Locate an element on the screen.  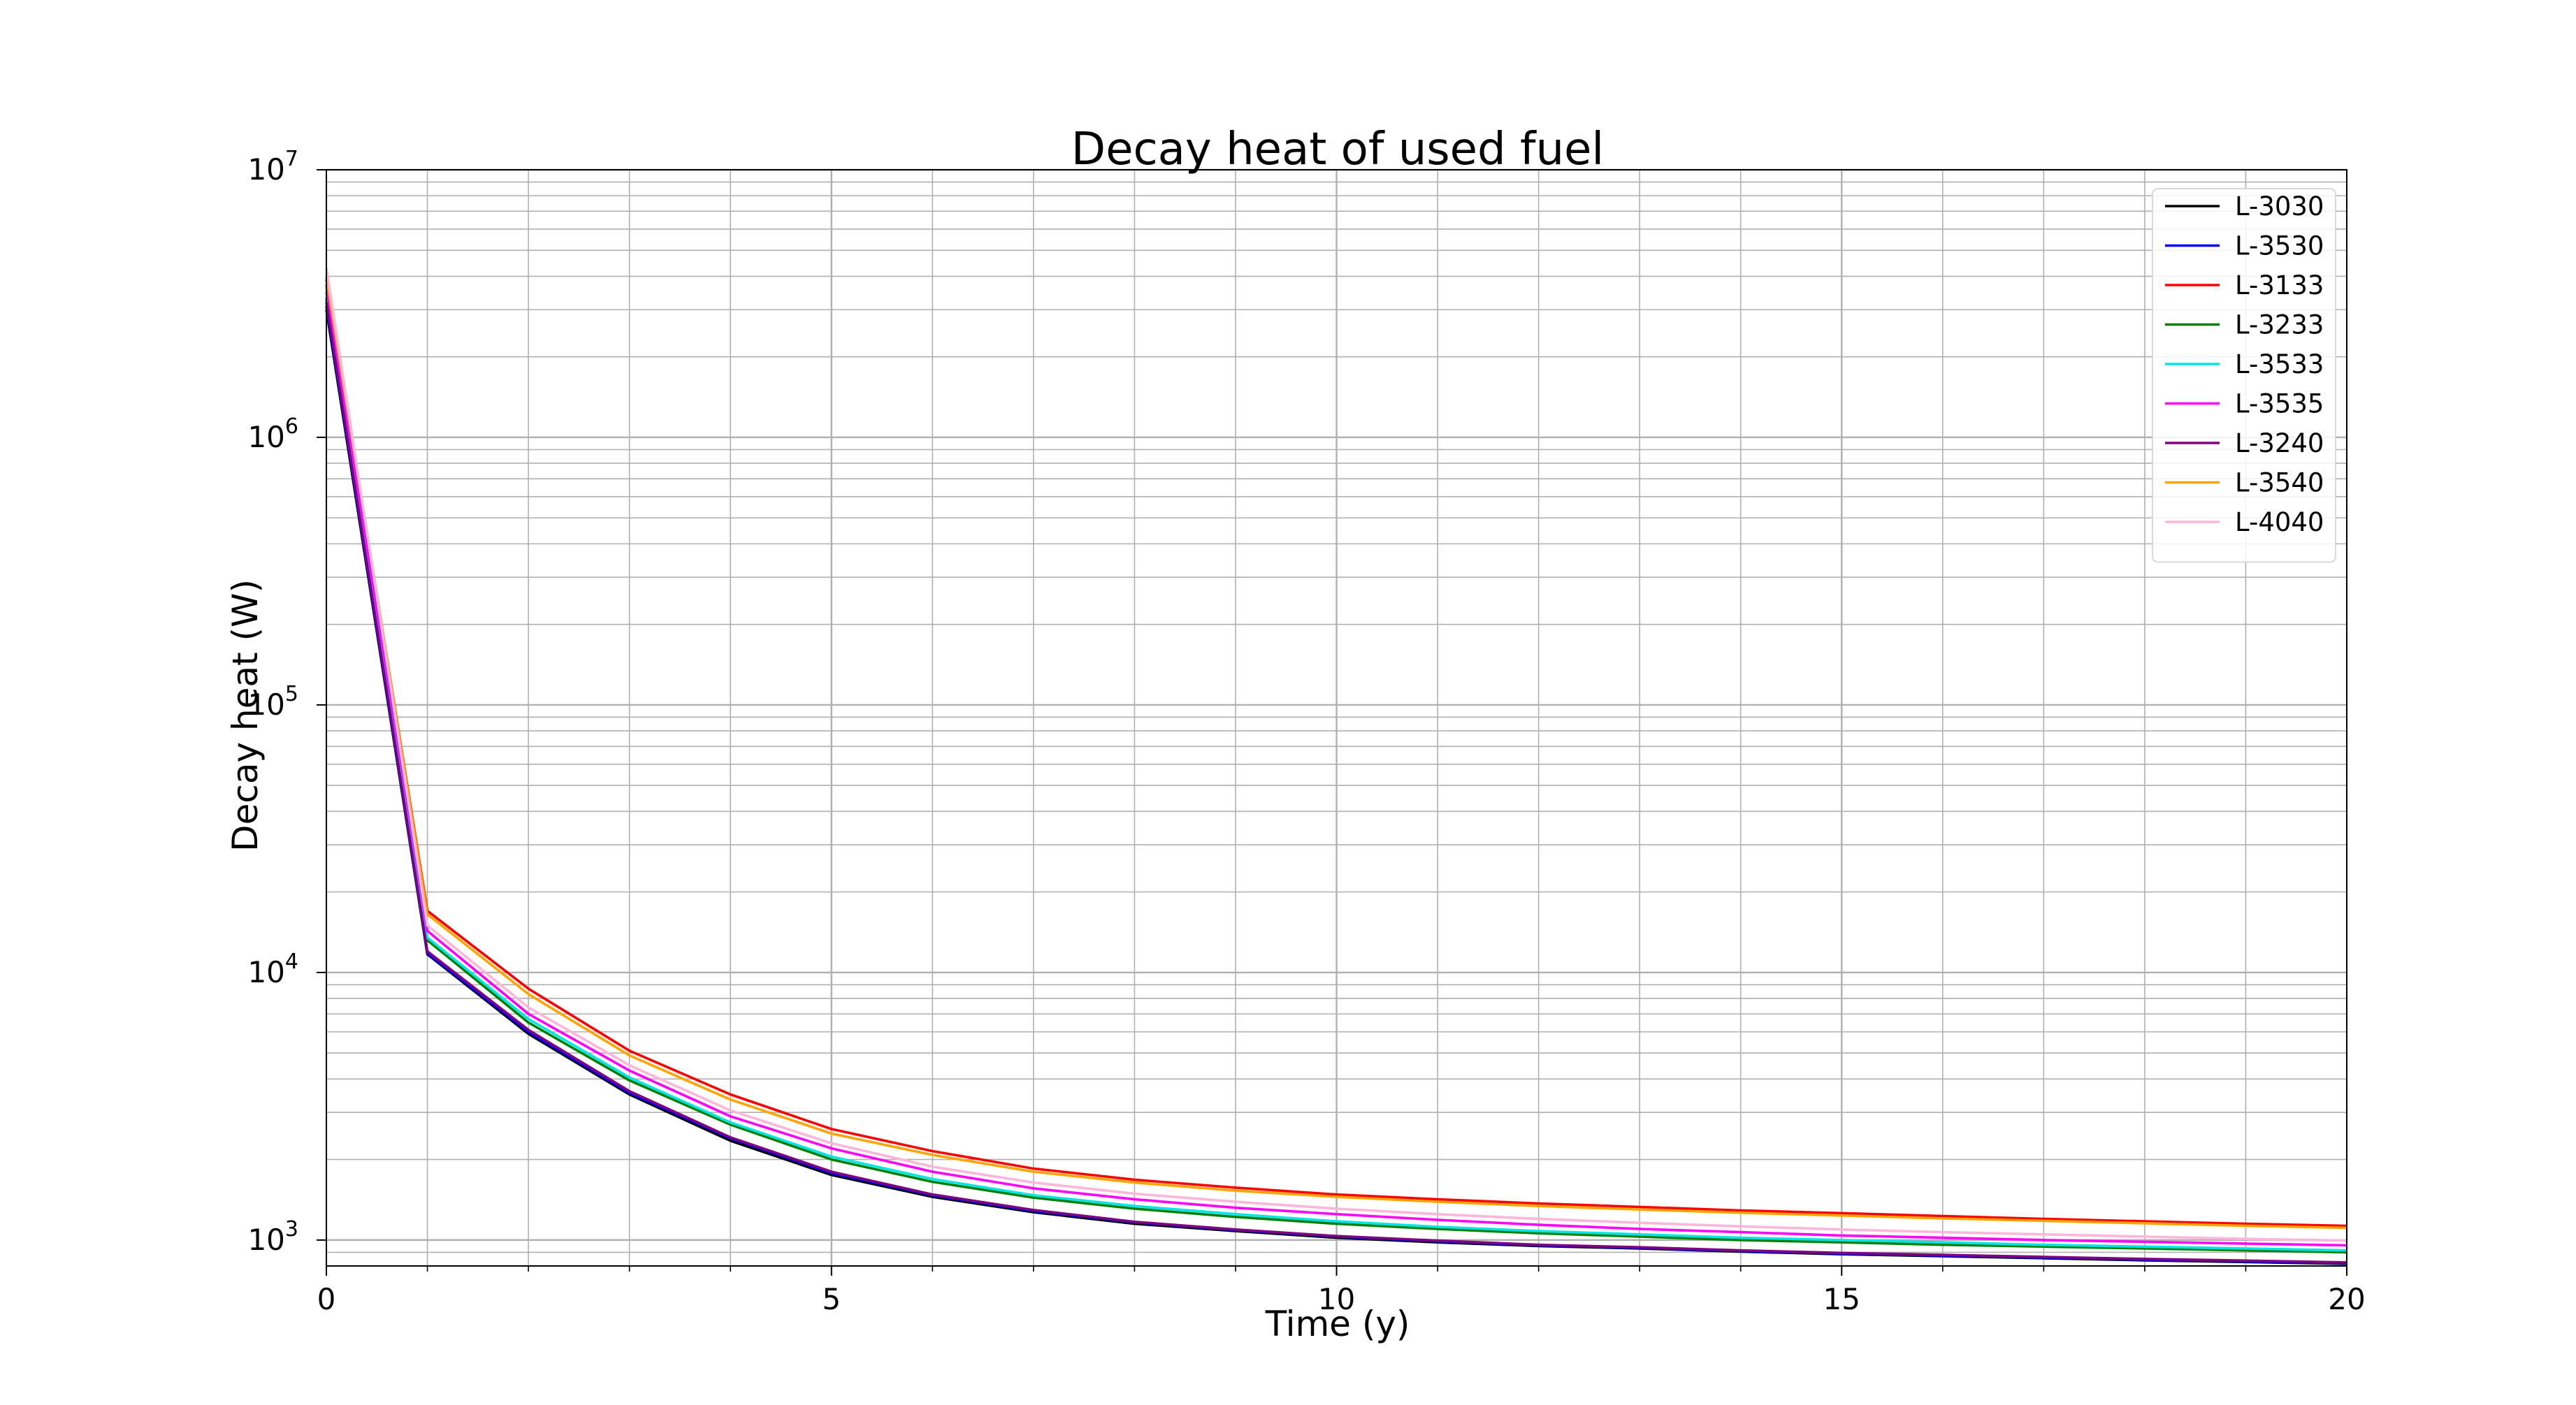
legend-label: L-3240 is located at coordinates (2279, 443).